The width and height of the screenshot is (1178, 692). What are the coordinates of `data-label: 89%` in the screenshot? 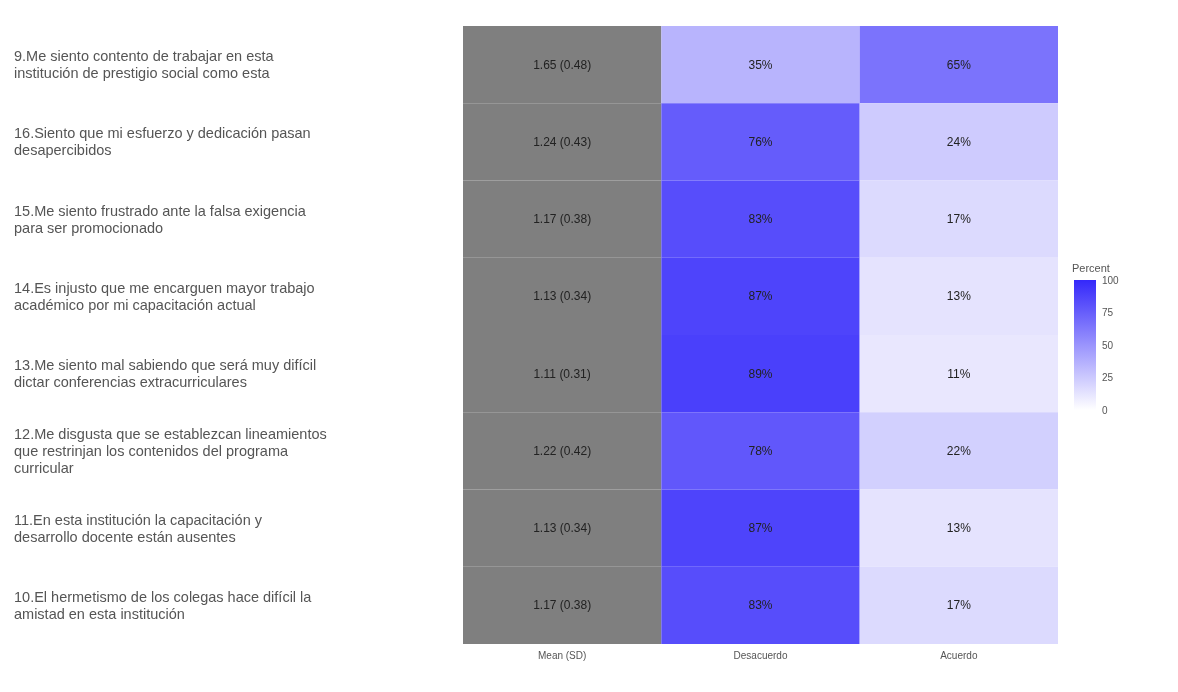 It's located at (760, 373).